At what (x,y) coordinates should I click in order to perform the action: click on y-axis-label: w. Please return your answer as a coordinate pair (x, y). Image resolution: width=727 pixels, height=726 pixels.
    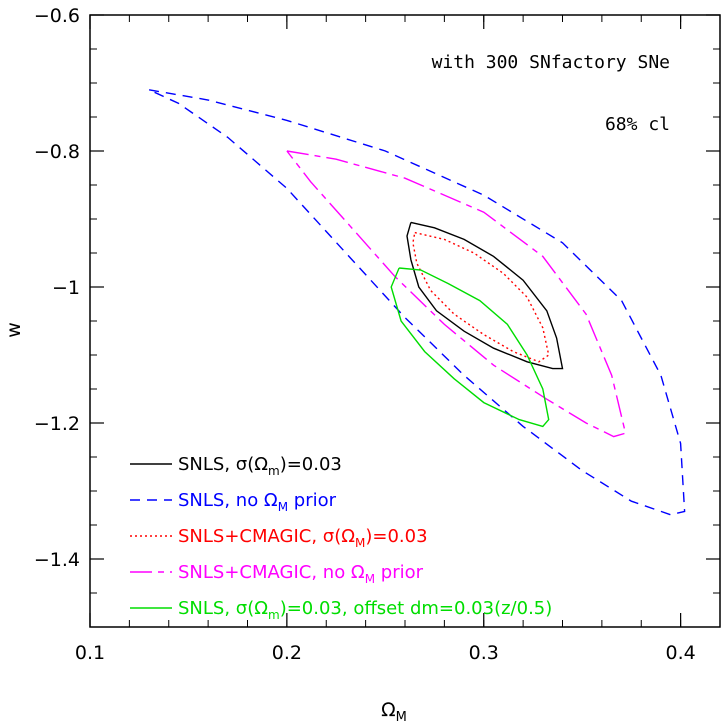
    Looking at the image, I should click on (14, 330).